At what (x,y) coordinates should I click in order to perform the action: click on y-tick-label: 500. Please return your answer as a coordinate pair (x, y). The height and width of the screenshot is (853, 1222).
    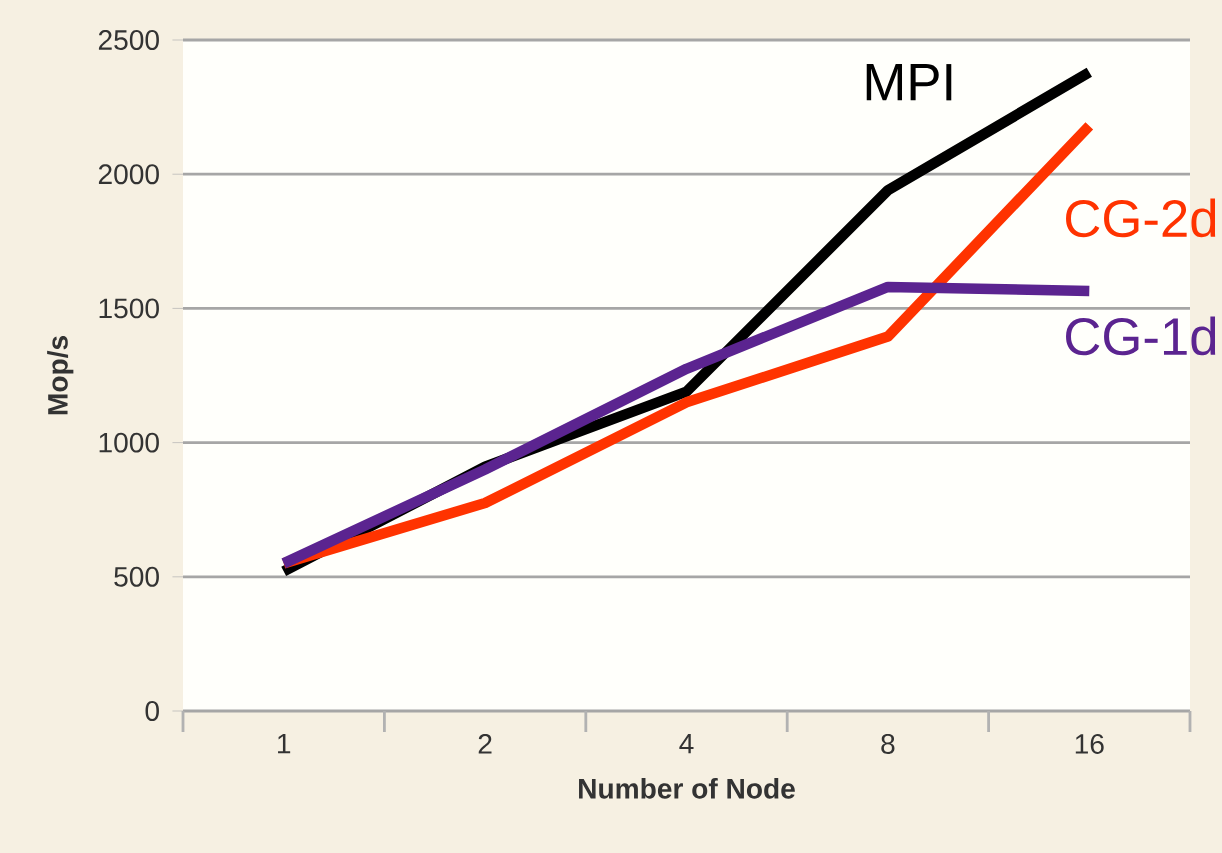
    Looking at the image, I should click on (136, 576).